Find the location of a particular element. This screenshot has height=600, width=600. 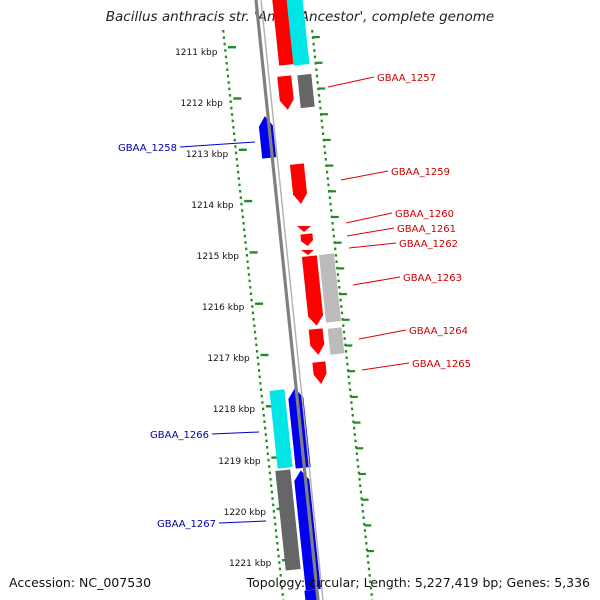

gene-label: GBAA_1262 is located at coordinates (428, 244).